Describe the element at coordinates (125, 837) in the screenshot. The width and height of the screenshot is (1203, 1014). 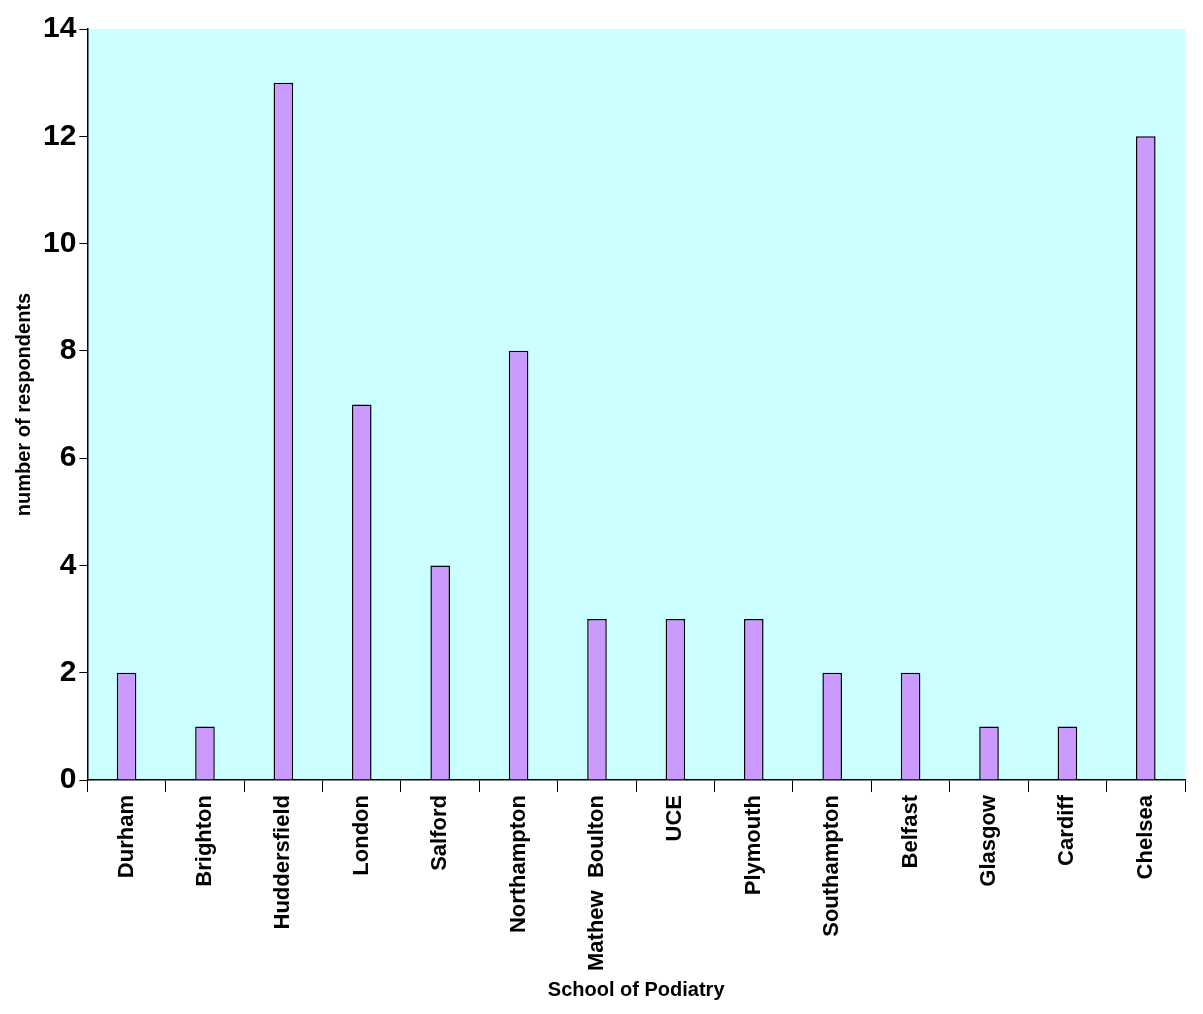
I see `x-tick-label: Durham` at that location.